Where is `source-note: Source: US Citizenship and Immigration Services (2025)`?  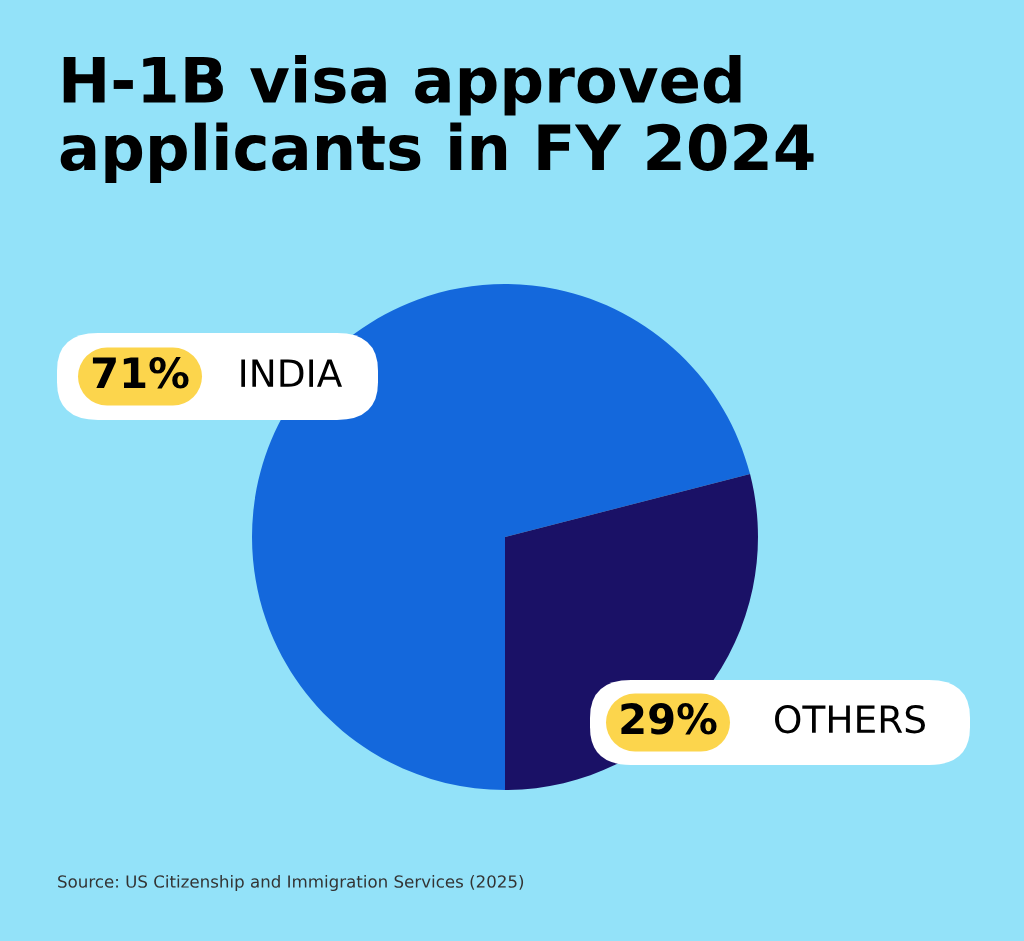 source-note: Source: US Citizenship and Immigration Services (2025) is located at coordinates (291, 883).